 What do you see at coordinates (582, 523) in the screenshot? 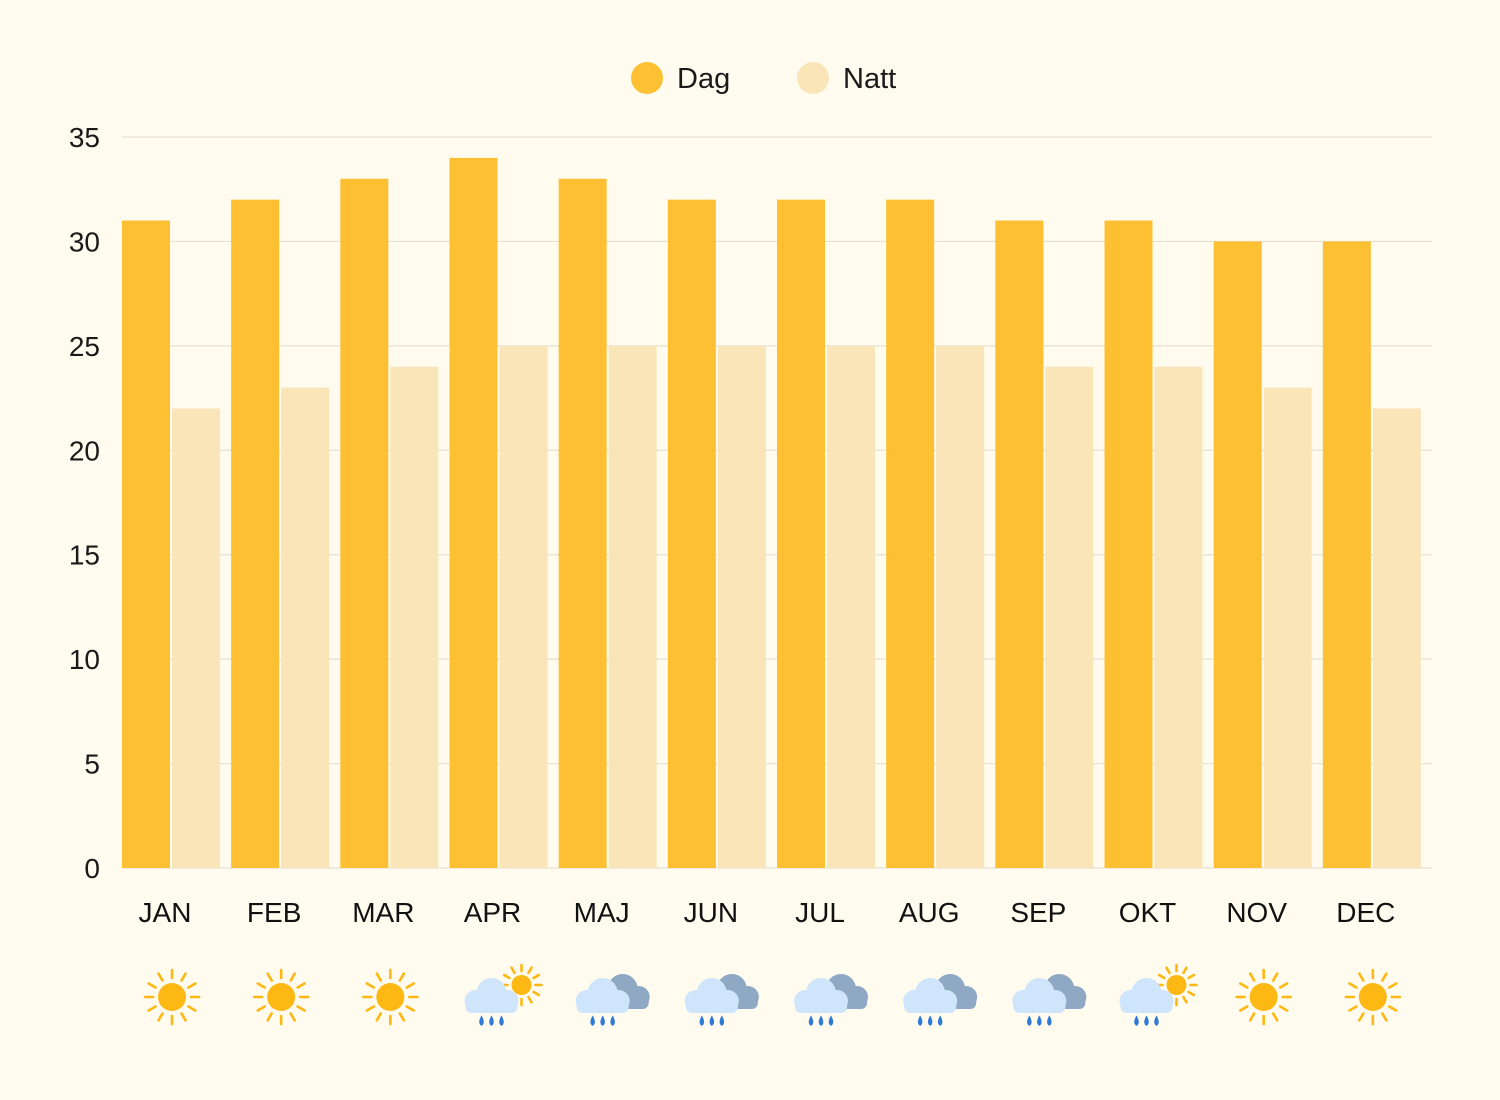
I see `bar-day-maj` at bounding box center [582, 523].